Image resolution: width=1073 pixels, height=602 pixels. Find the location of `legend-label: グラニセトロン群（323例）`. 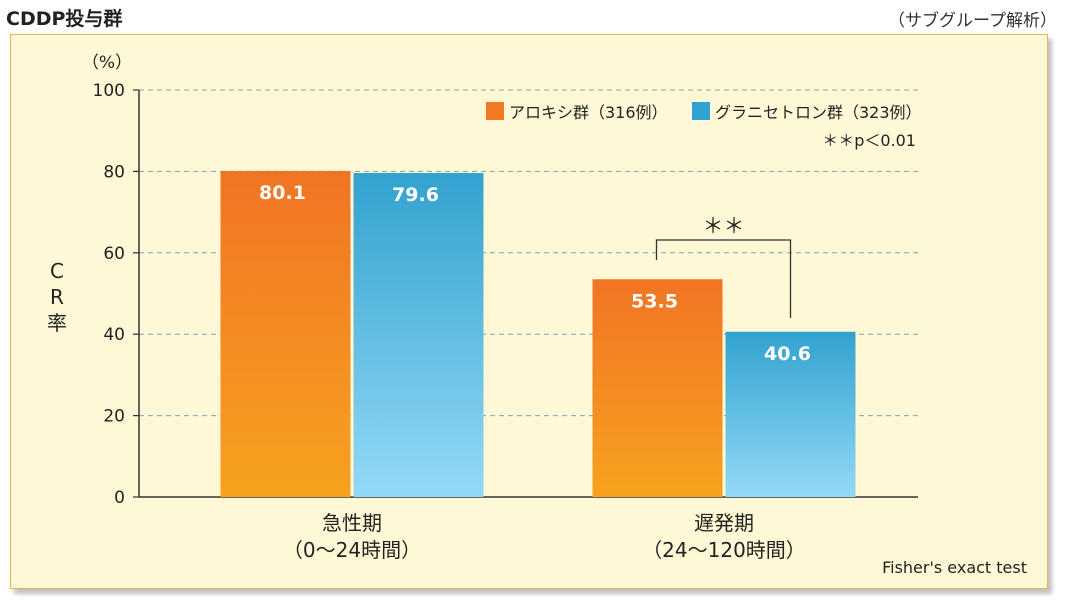

legend-label: グラニセトロン群（323例） is located at coordinates (818, 112).